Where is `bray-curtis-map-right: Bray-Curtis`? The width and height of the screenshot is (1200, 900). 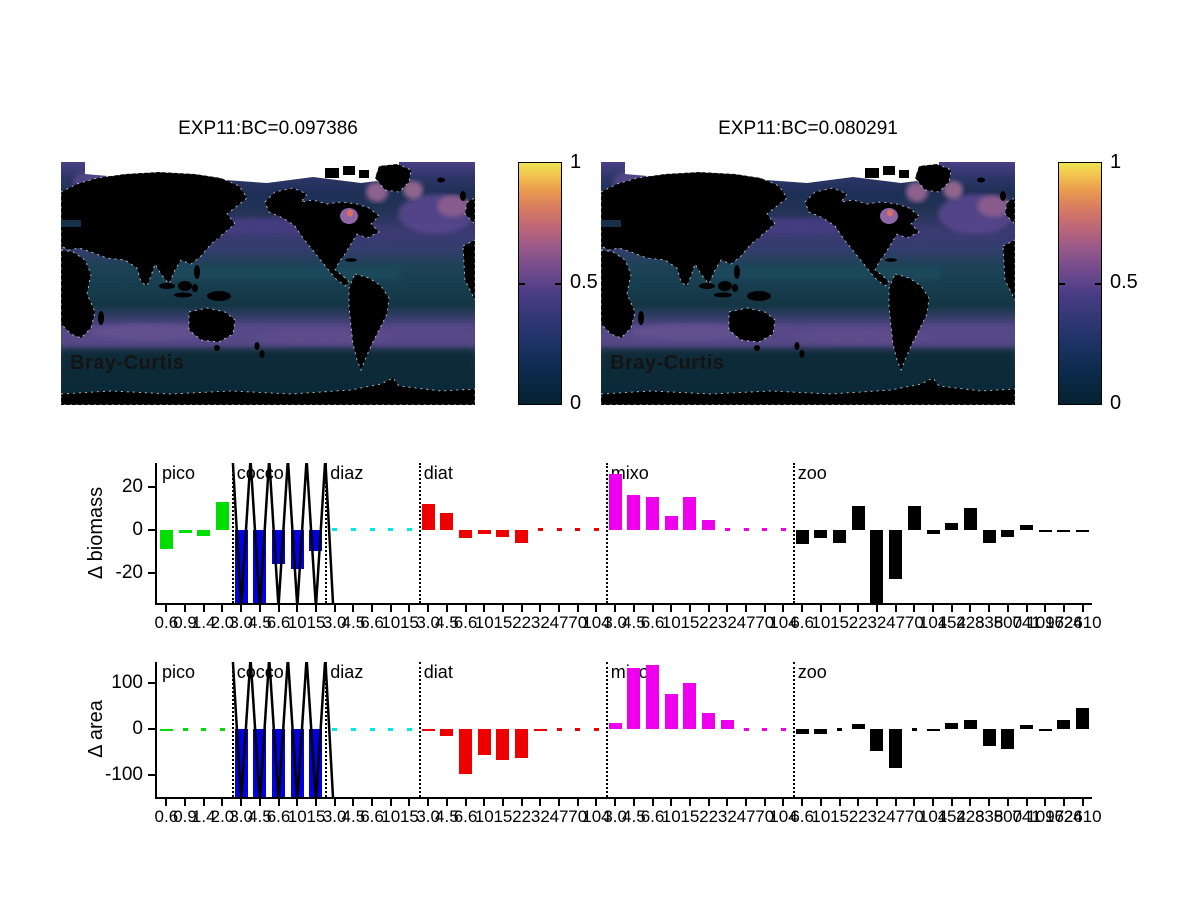
bray-curtis-map-right: Bray-Curtis is located at coordinates (808, 283).